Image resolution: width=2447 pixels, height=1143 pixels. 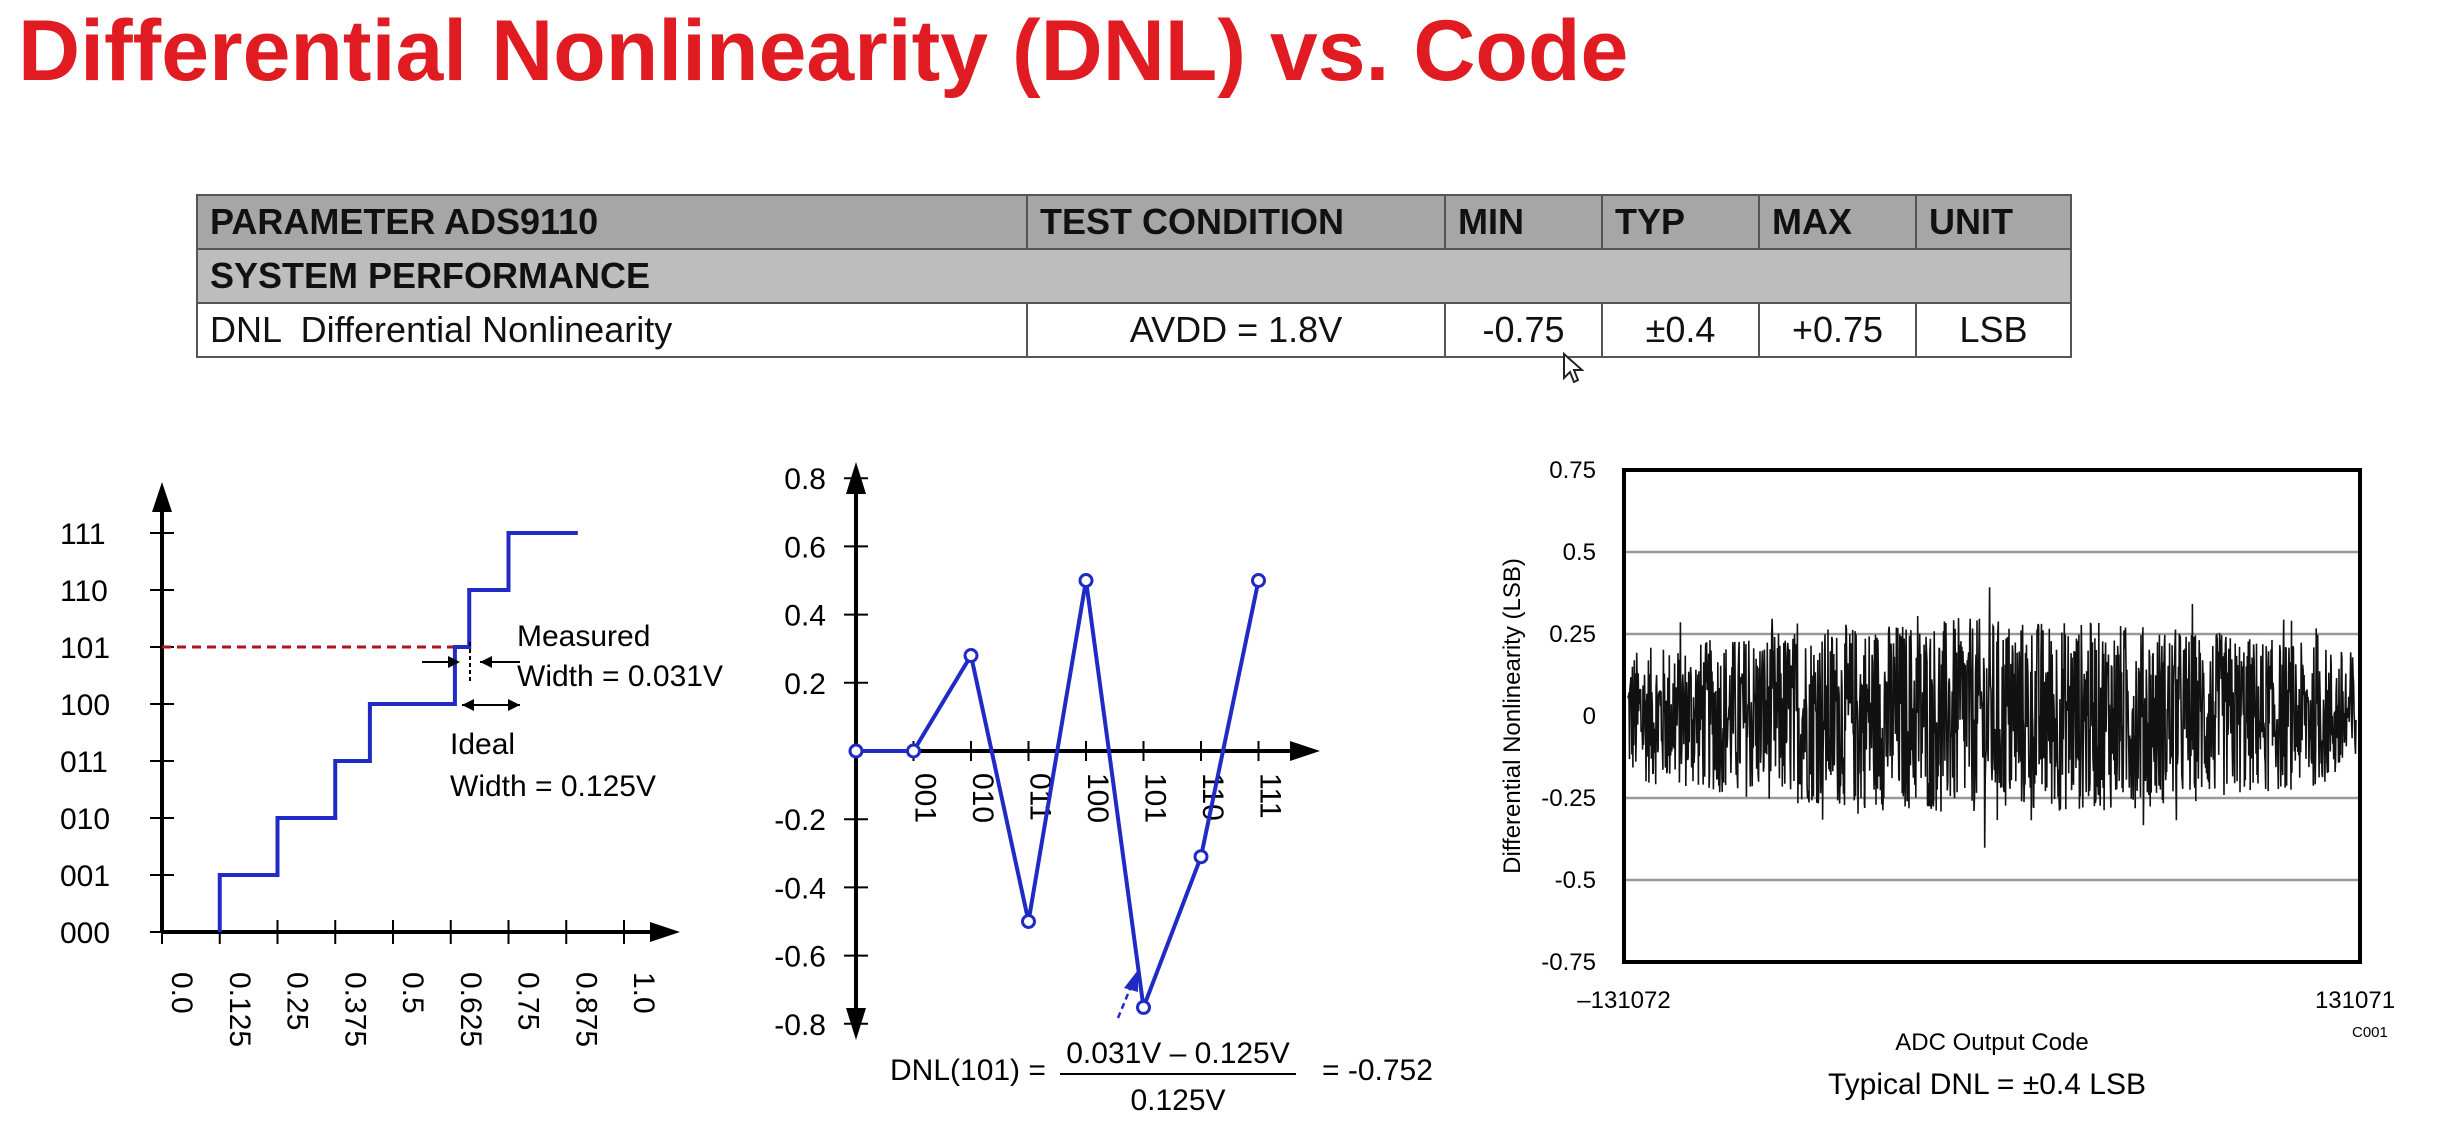 What do you see at coordinates (1572, 634) in the screenshot?
I see `chart3-y-tick-label: 0.25` at bounding box center [1572, 634].